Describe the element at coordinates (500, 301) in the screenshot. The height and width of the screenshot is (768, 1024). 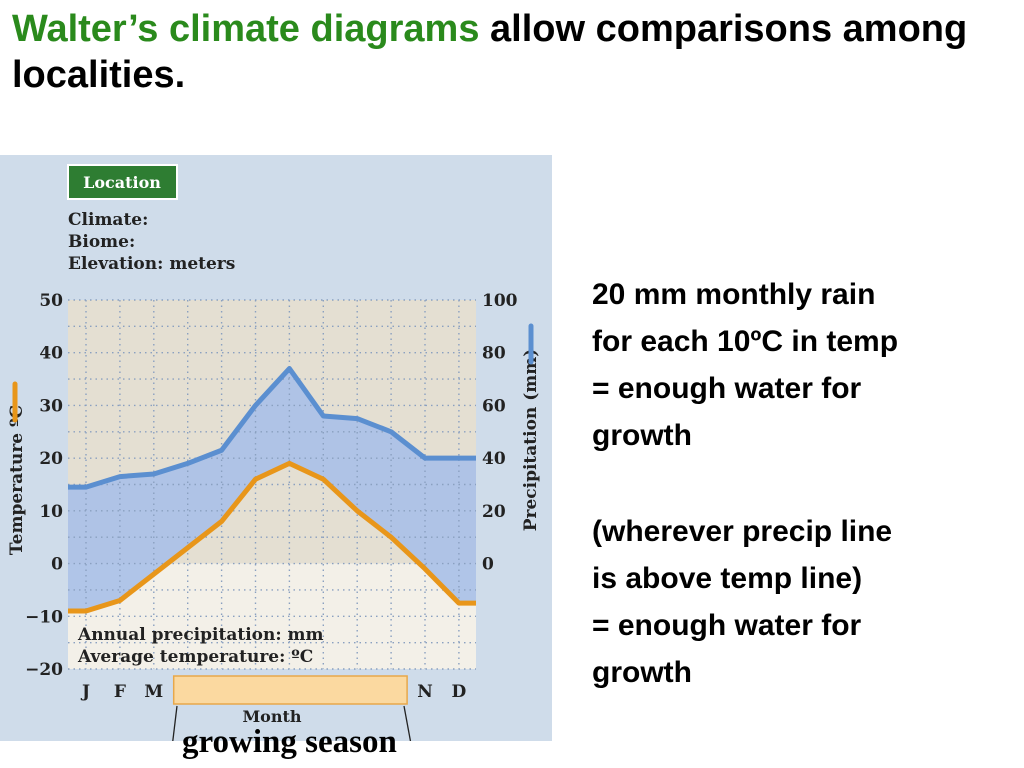
I see `precipitation-tick-label: 100` at that location.